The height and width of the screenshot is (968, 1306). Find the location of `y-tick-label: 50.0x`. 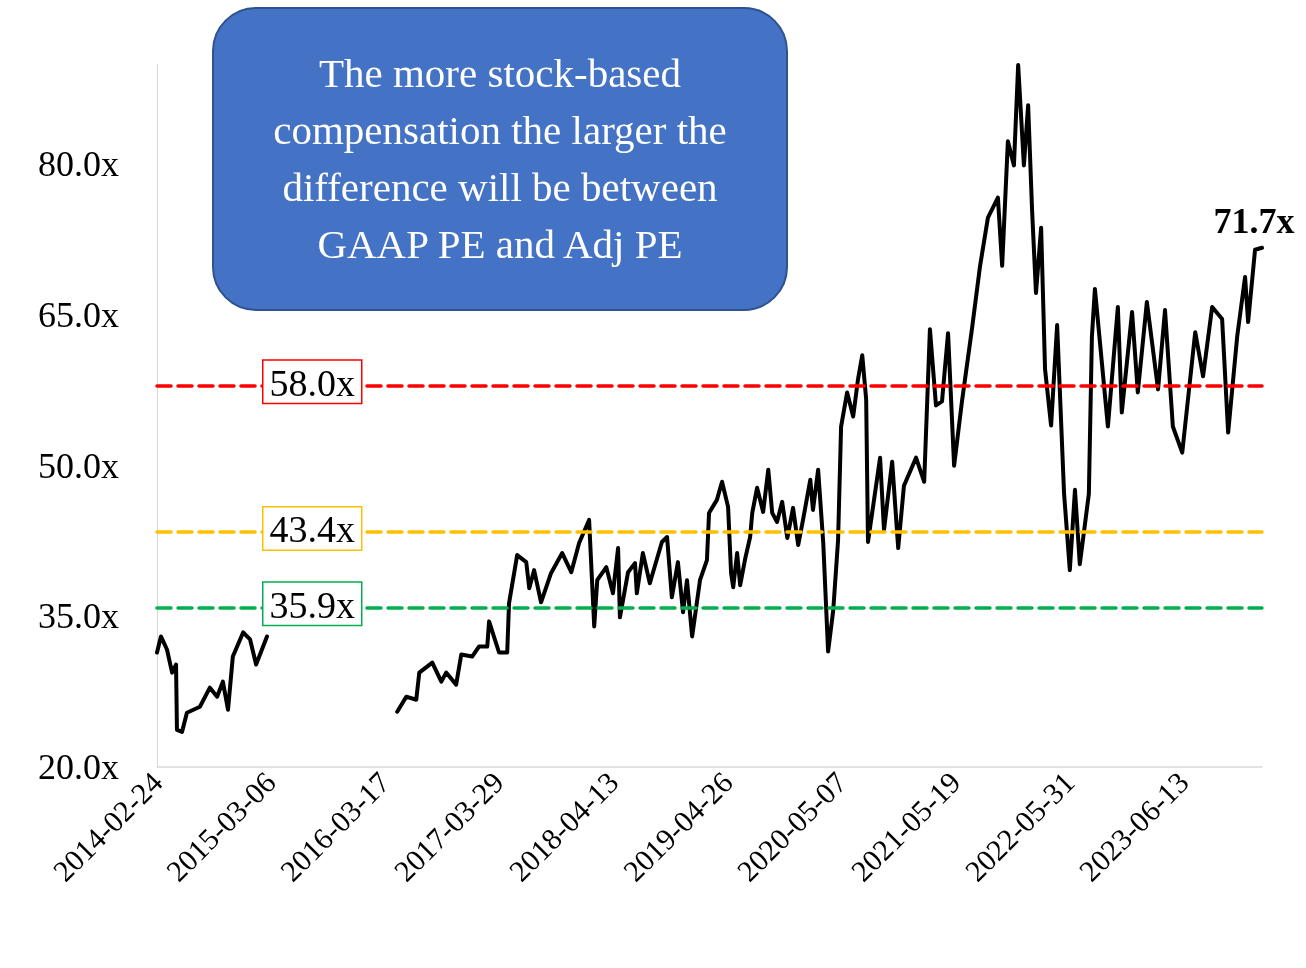

y-tick-label: 50.0x is located at coordinates (78, 465).